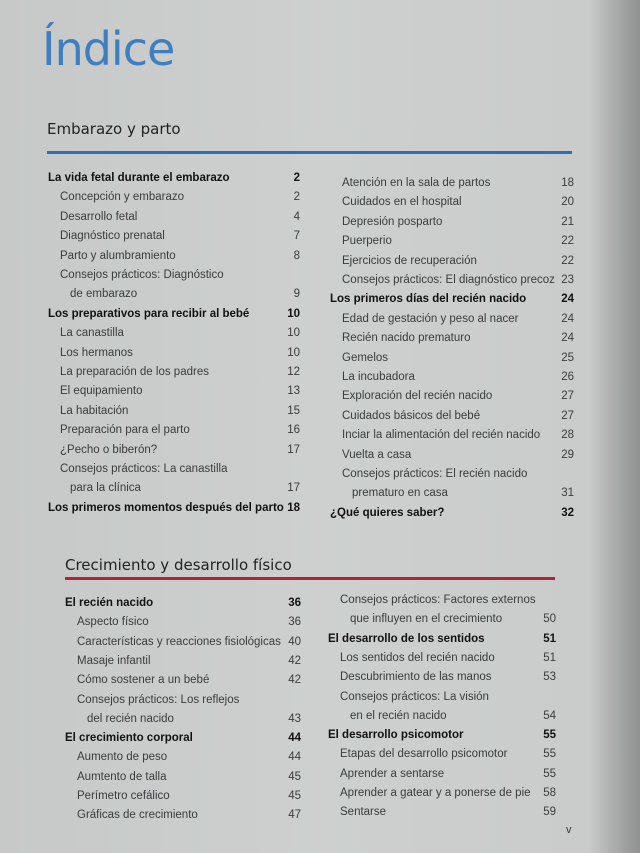 This screenshot has height=853, width=640. Describe the element at coordinates (122, 197) in the screenshot. I see `toc-entry-title: Concepción y embarazo` at that location.